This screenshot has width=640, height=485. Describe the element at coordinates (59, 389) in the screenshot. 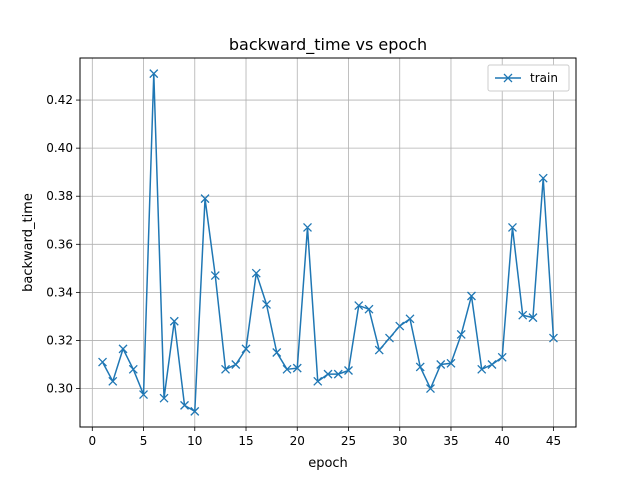

I see `y-tick-label: 0.30` at that location.